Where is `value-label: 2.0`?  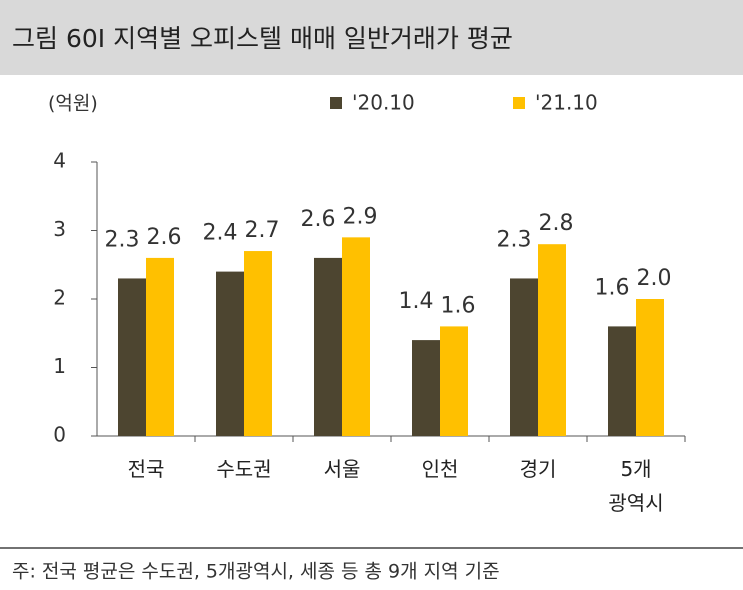
value-label: 2.0 is located at coordinates (654, 278).